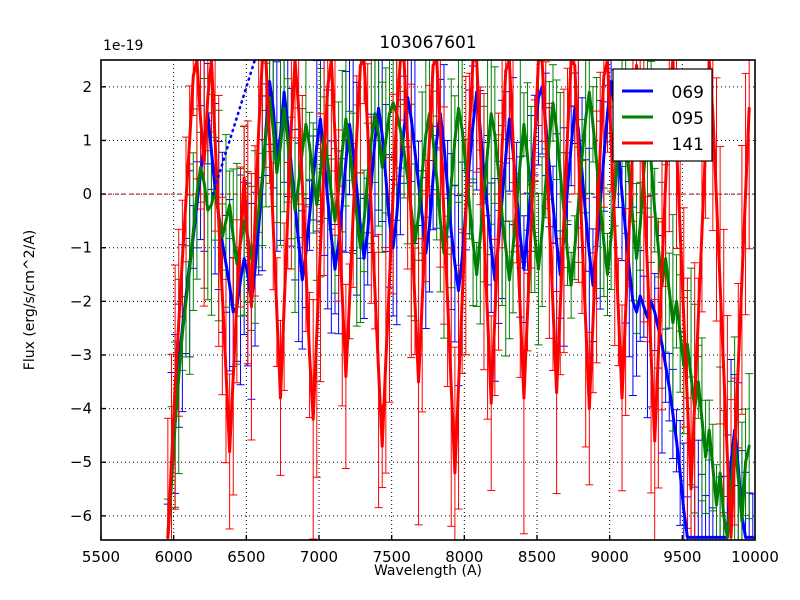 The width and height of the screenshot is (800, 600). Describe the element at coordinates (81, 462) in the screenshot. I see `y-tick-label: −5` at that location.